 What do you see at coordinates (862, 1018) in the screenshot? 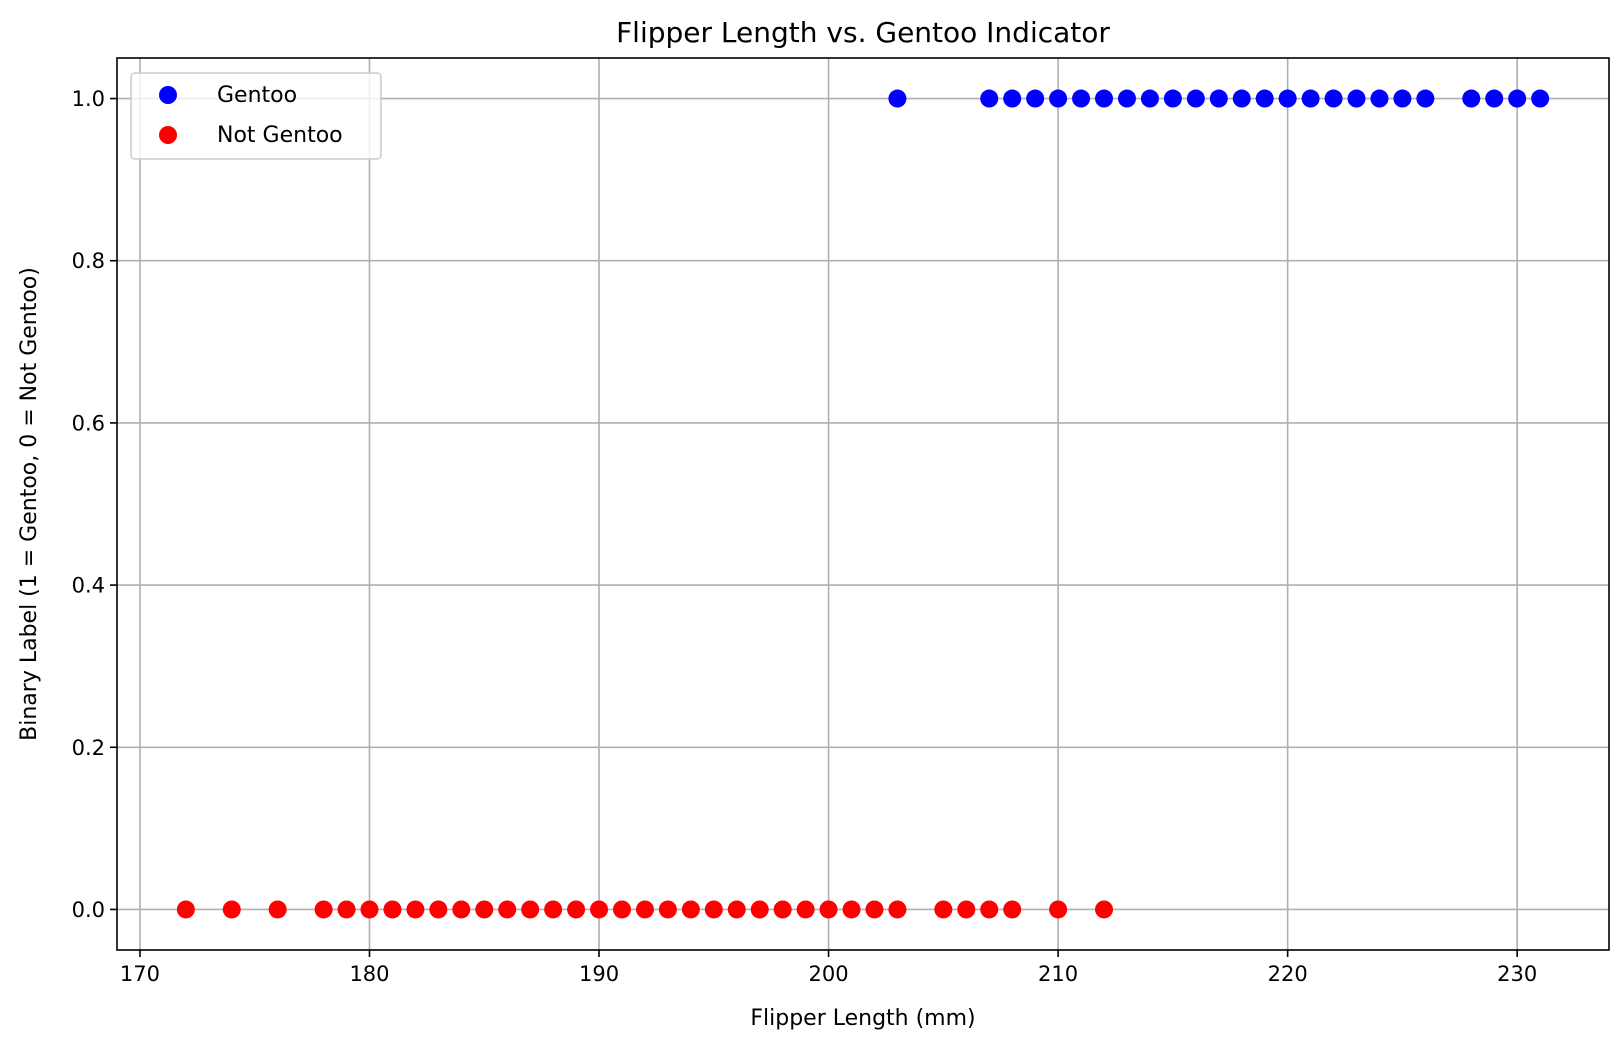
I see `x-axis-title: Flipper Length (mm)` at bounding box center [862, 1018].